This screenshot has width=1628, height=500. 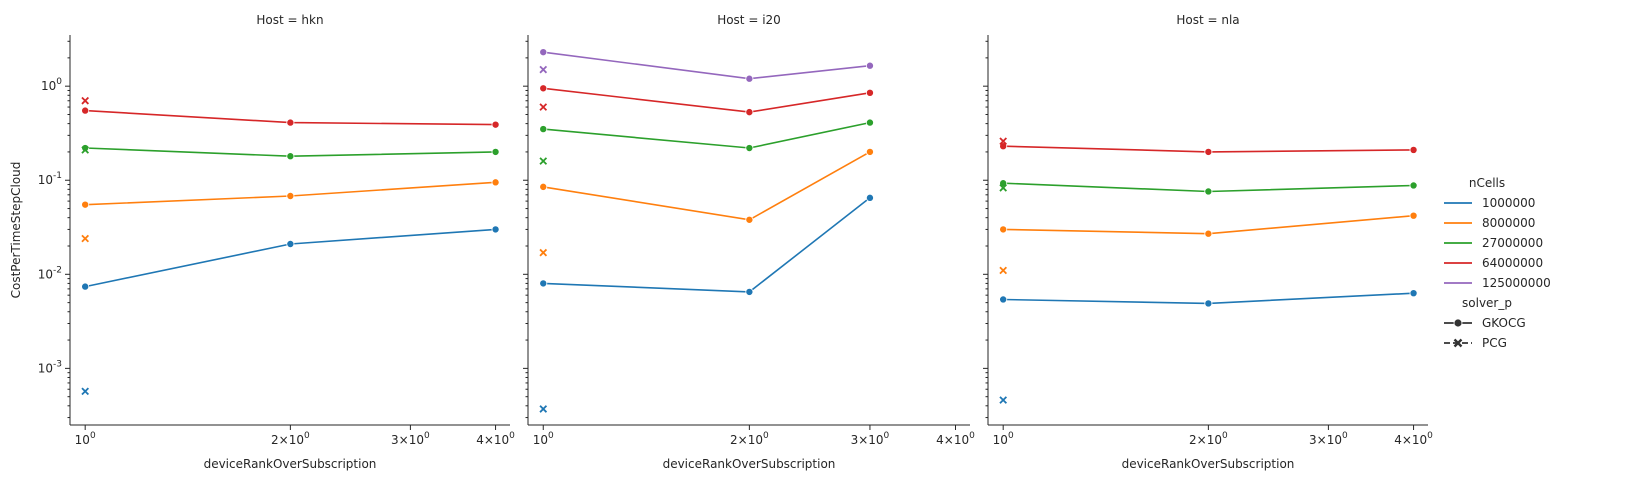 What do you see at coordinates (706, 65) in the screenshot?
I see `series-125000000-GKOCG` at bounding box center [706, 65].